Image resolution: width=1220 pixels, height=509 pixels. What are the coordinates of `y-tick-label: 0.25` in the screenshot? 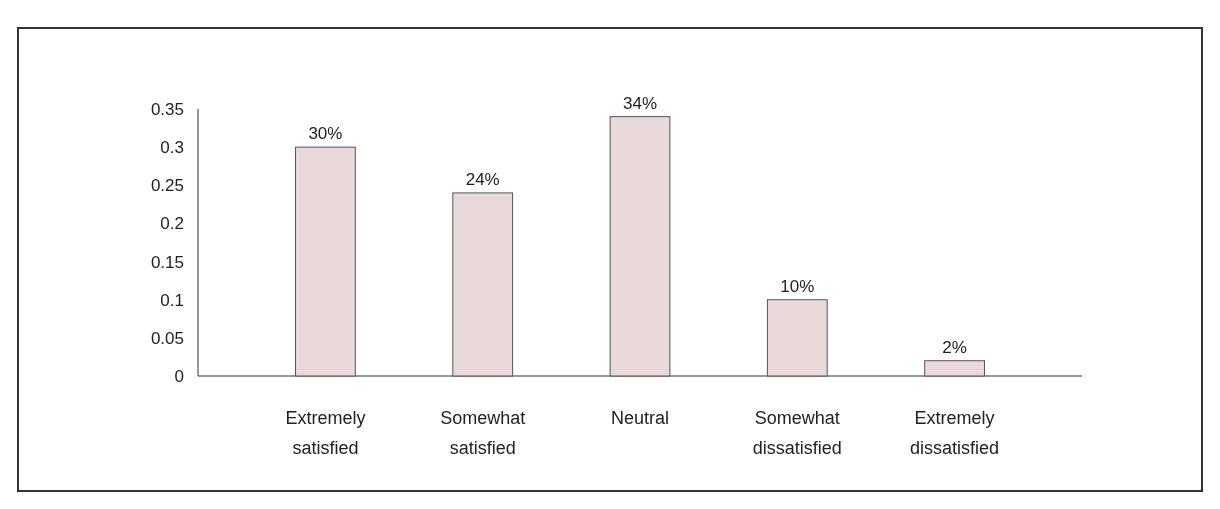 It's located at (167, 186).